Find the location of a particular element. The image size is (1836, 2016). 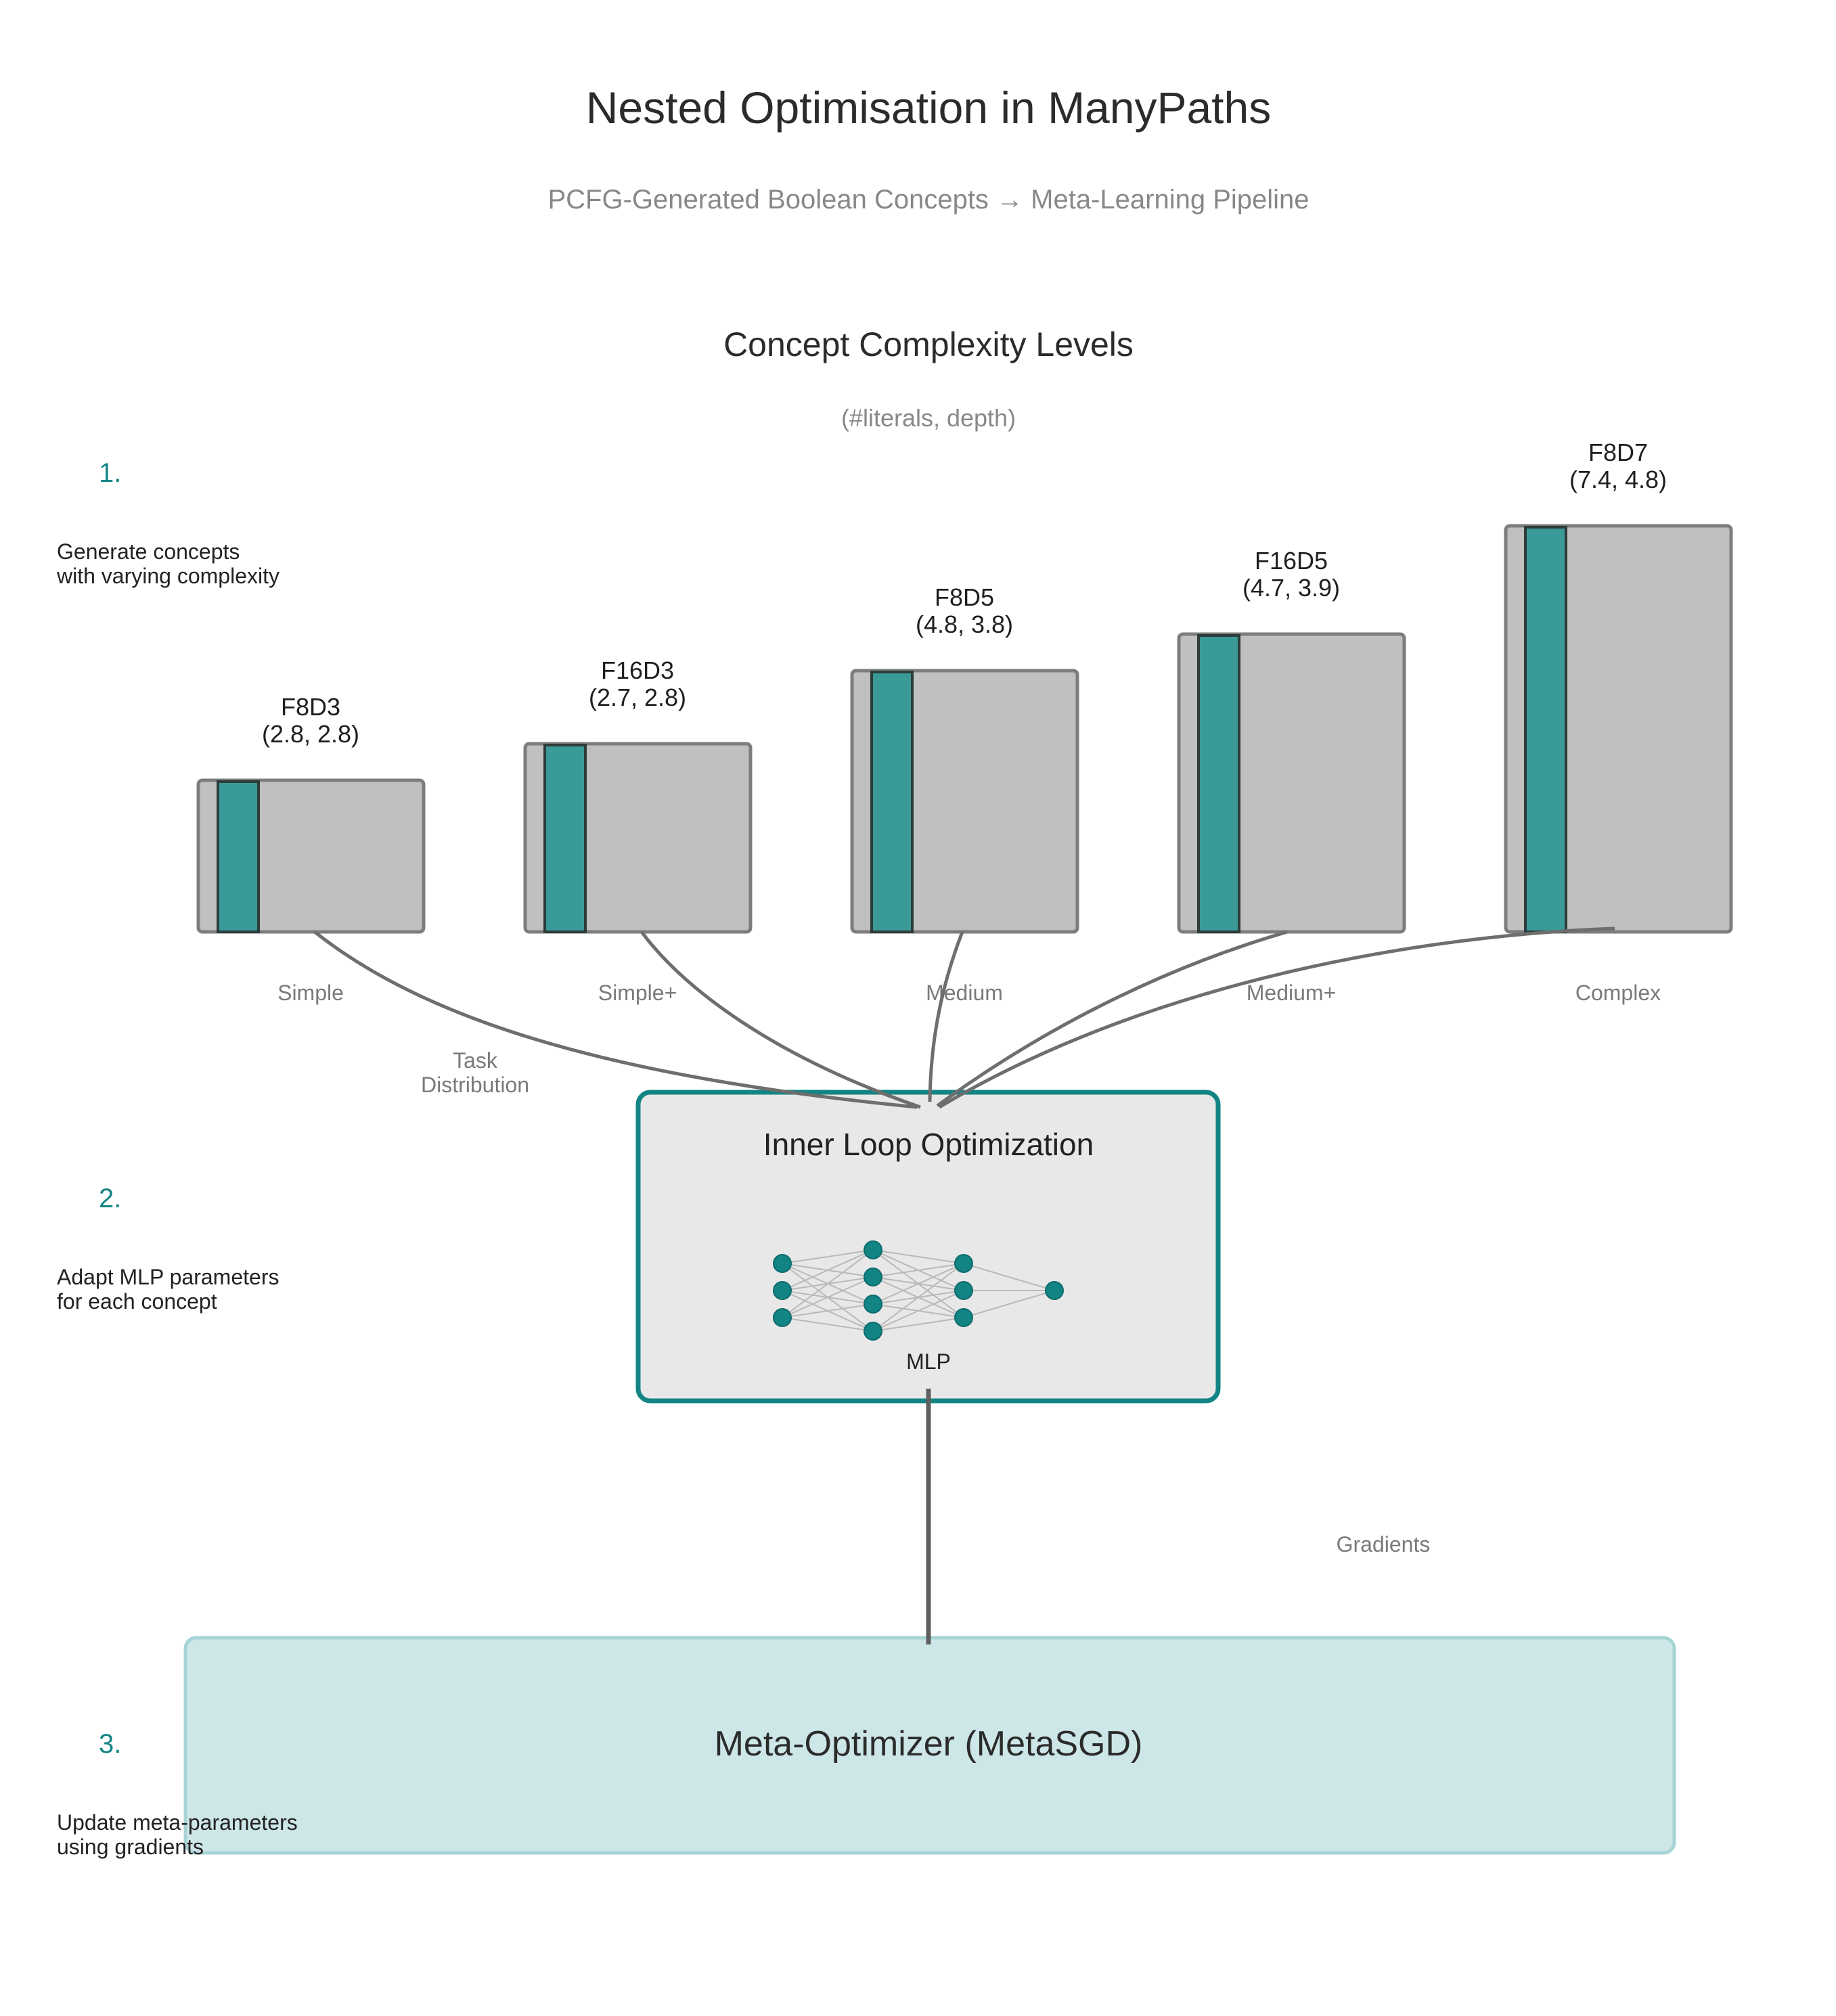

complexity-section-subtitle: (#literals, depth) is located at coordinates (928, 418).